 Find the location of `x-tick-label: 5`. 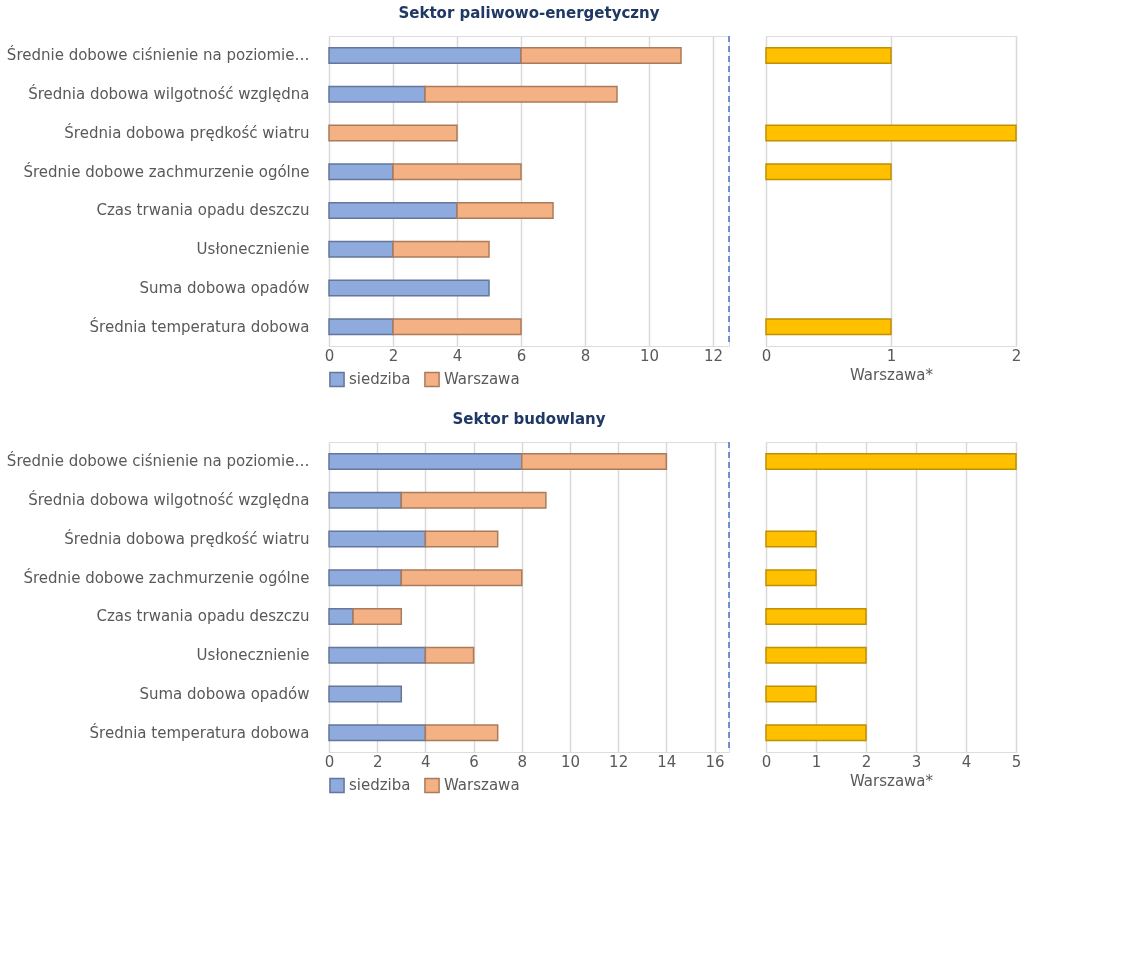

x-tick-label: 5 is located at coordinates (1016, 761).